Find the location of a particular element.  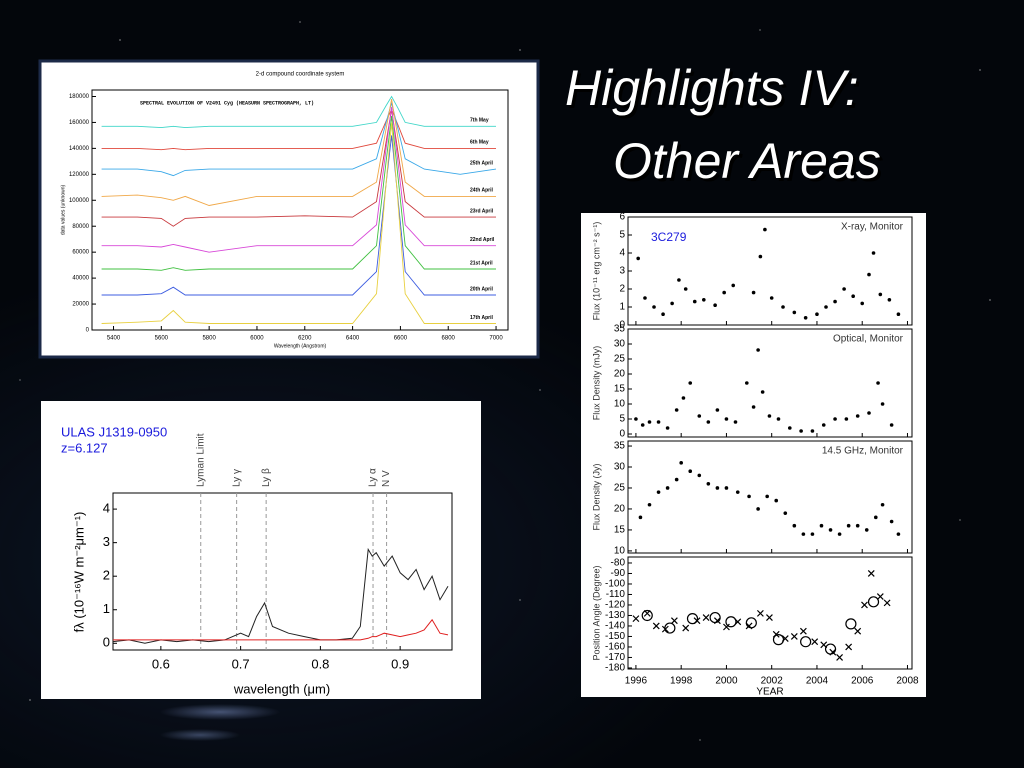

x-tick-label: 5800 is located at coordinates (209, 339).